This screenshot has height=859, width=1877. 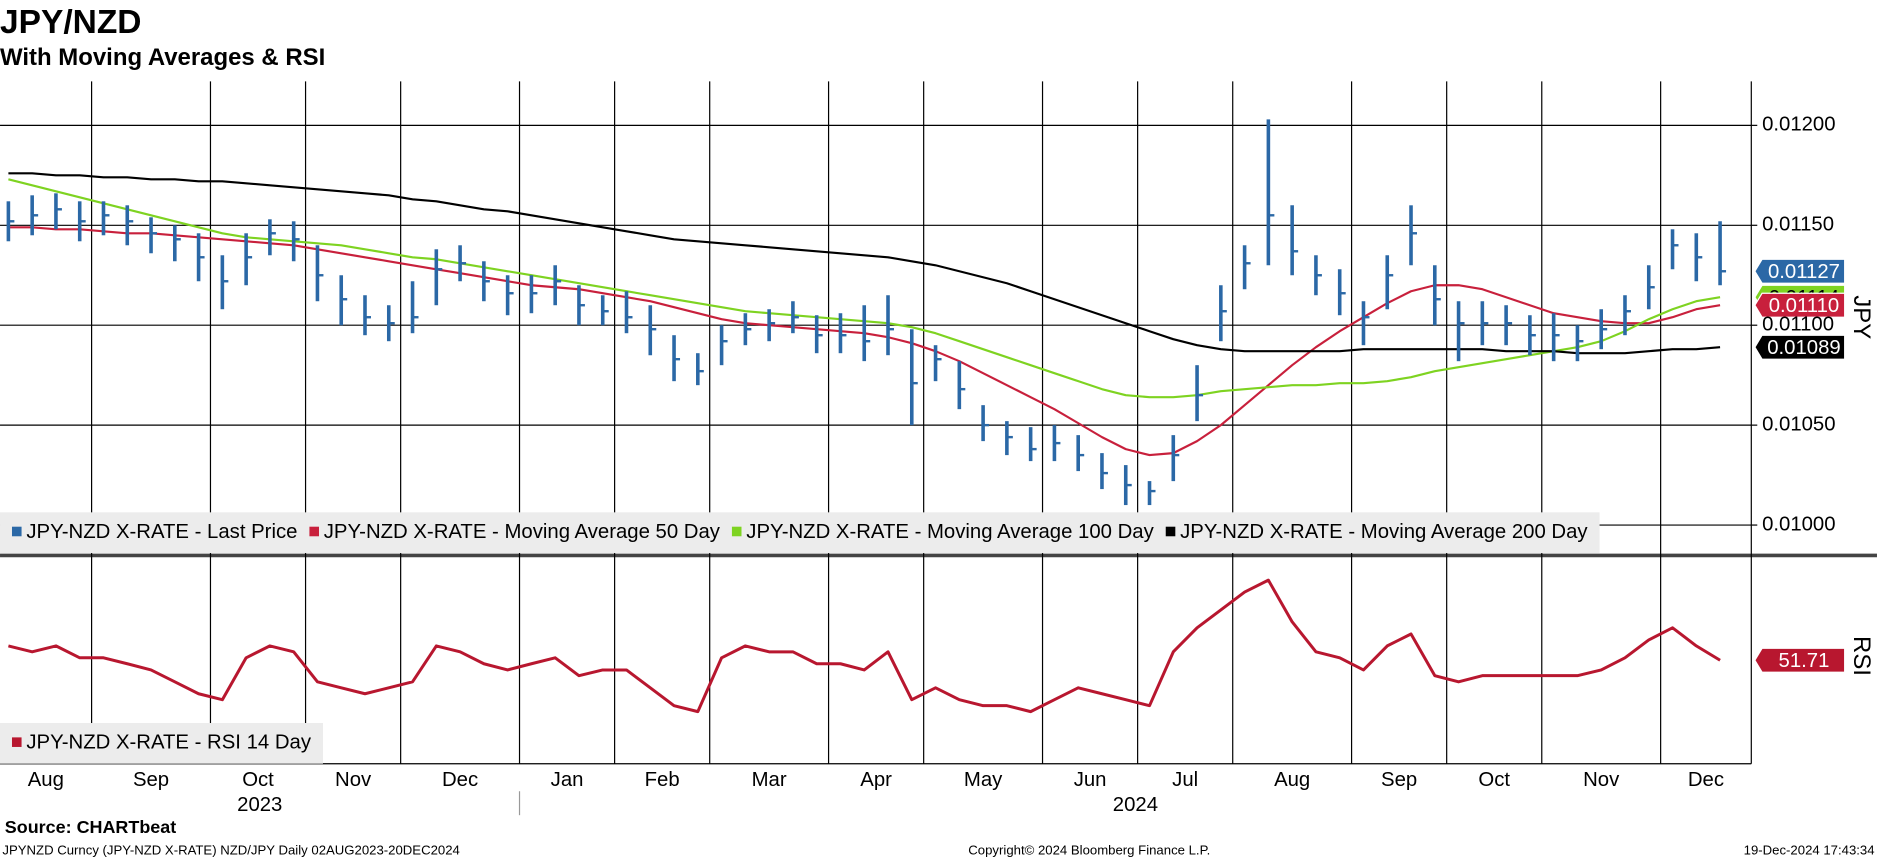 What do you see at coordinates (1861, 317) in the screenshot?
I see `axis-title: JPY` at bounding box center [1861, 317].